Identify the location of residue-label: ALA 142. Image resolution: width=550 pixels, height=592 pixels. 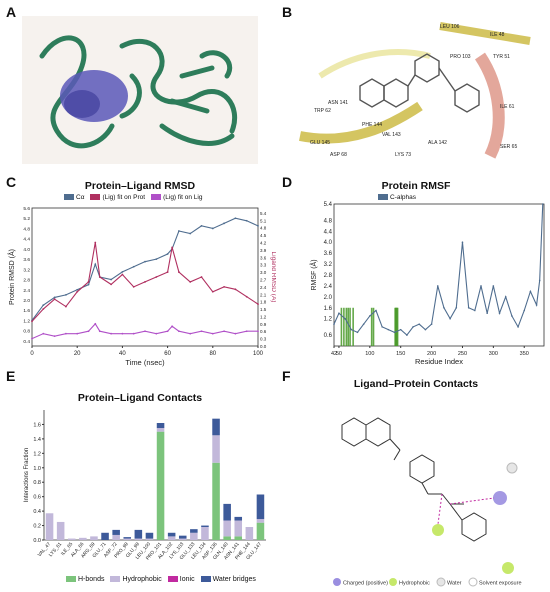
(437, 143).